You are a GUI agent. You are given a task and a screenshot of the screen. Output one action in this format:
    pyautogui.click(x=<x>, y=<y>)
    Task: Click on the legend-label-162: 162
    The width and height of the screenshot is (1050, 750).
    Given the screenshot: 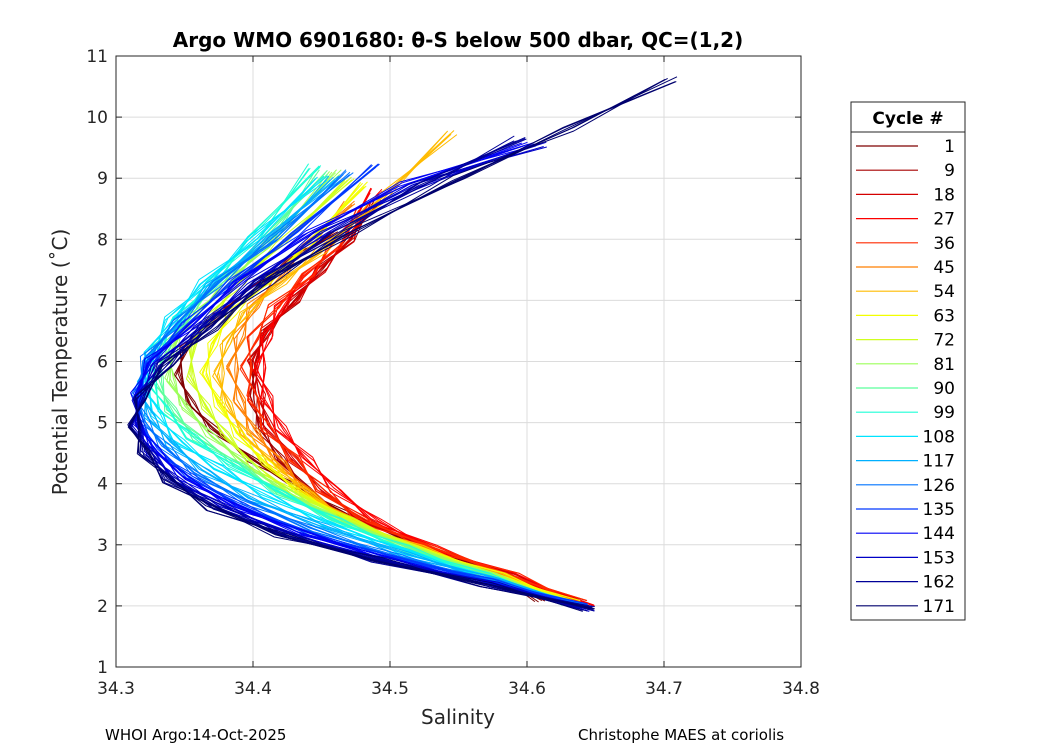 What is the action you would take?
    pyautogui.click(x=939, y=583)
    